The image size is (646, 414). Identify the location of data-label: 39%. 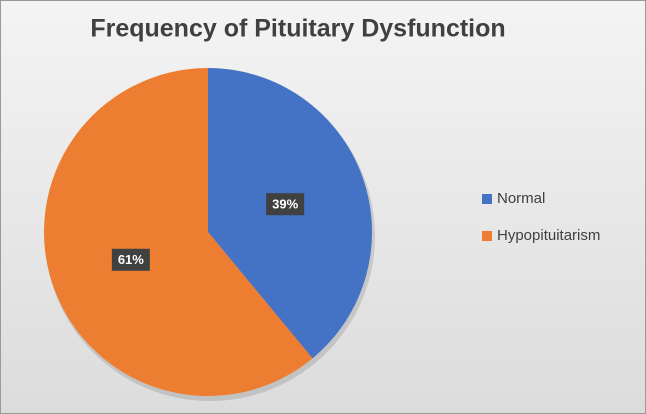
(285, 204).